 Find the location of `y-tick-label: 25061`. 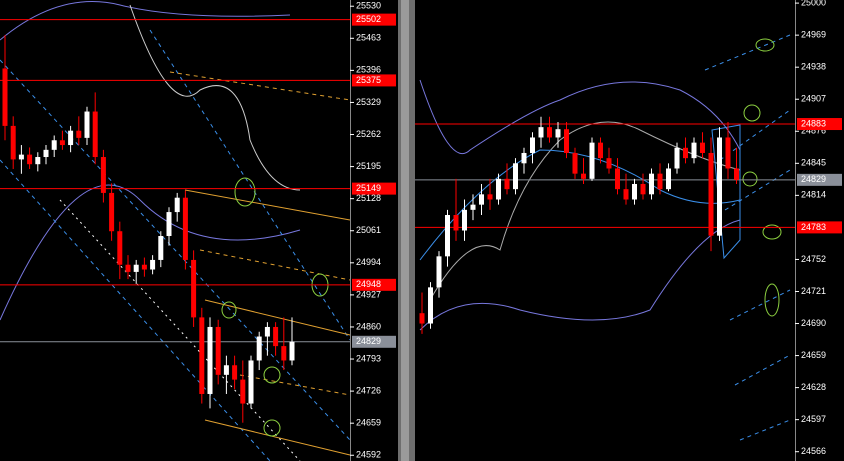

y-tick-label: 25061 is located at coordinates (368, 230).